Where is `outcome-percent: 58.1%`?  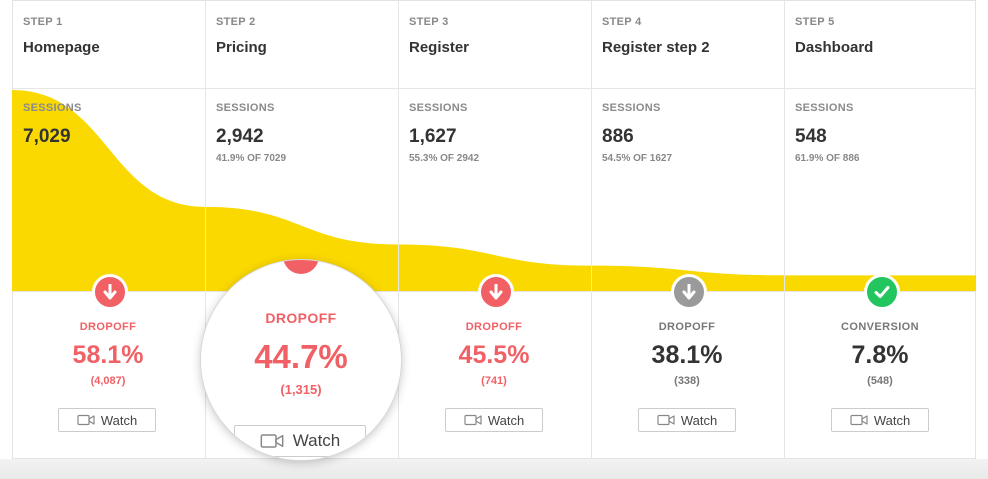
outcome-percent: 58.1% is located at coordinates (108, 355).